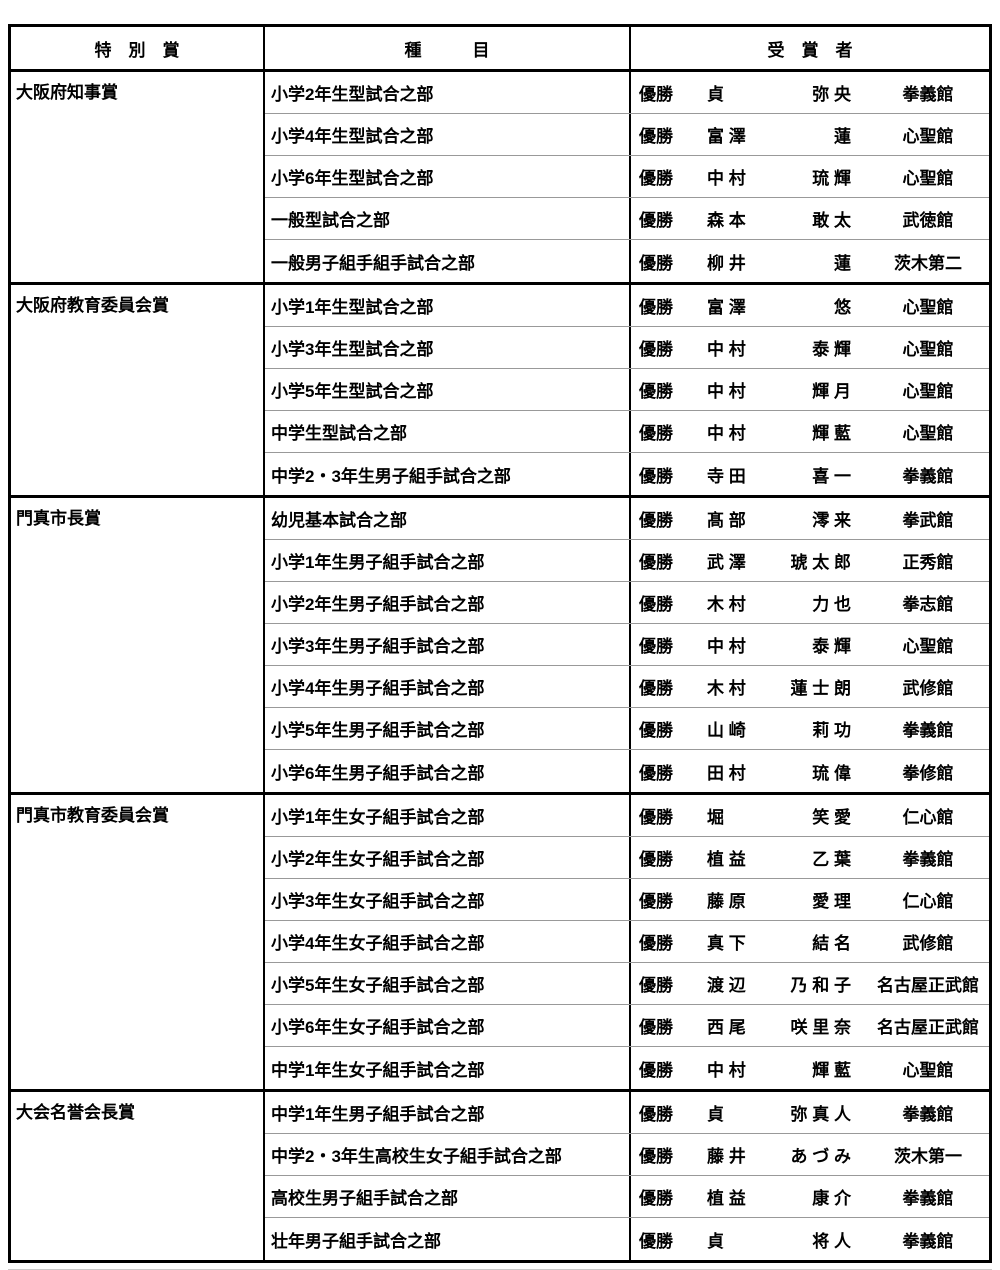 This screenshot has height=1270, width=1000. I want to click on winner-dojo: 拳修館, so click(928, 773).